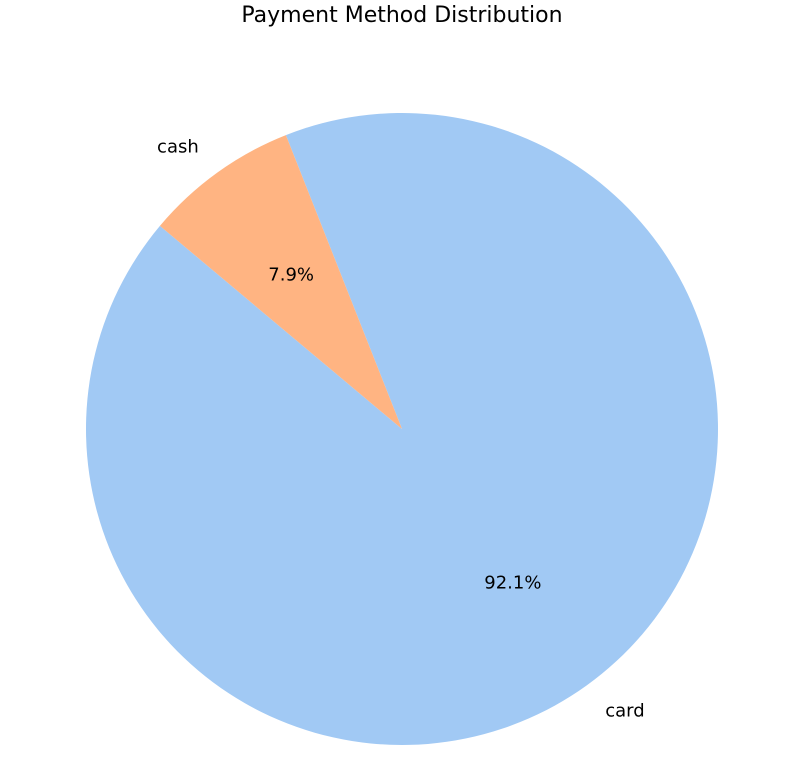 Image resolution: width=797 pixels, height=771 pixels. What do you see at coordinates (512, 582) in the screenshot?
I see `slice-percent-card: 92.1%` at bounding box center [512, 582].